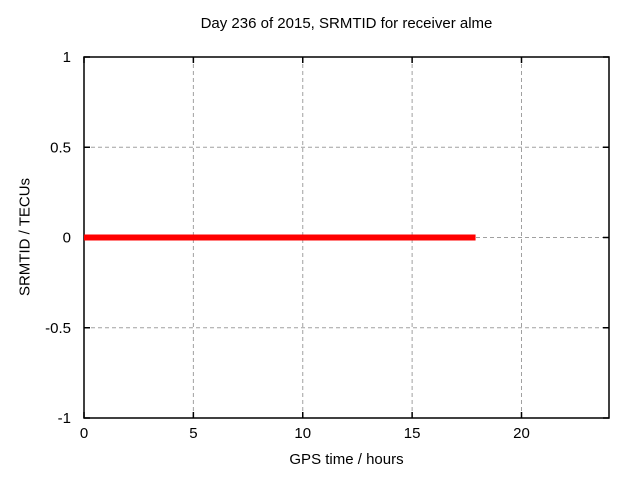 The height and width of the screenshot is (480, 640). I want to click on x-tick-label: 20, so click(521, 433).